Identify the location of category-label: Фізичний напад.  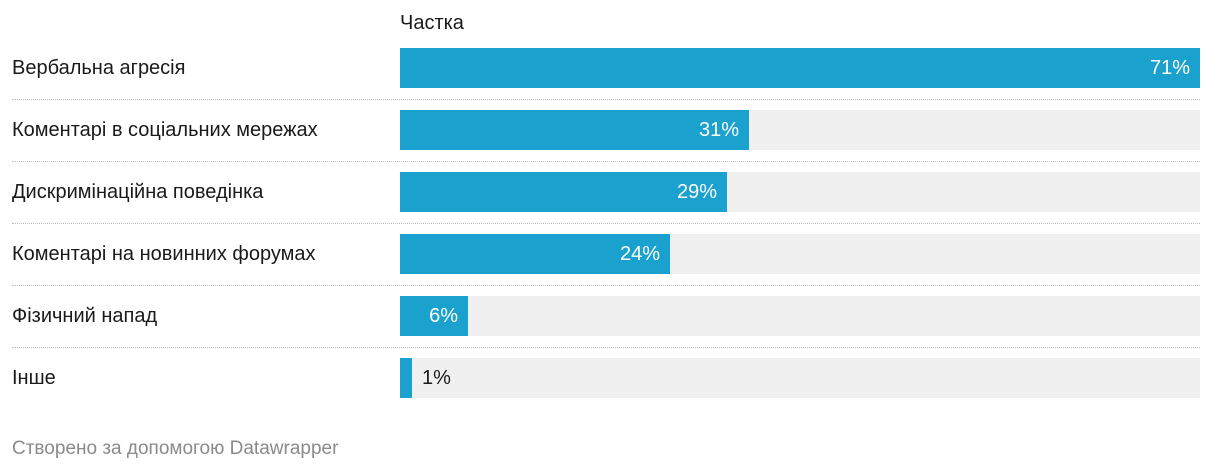
(85, 316).